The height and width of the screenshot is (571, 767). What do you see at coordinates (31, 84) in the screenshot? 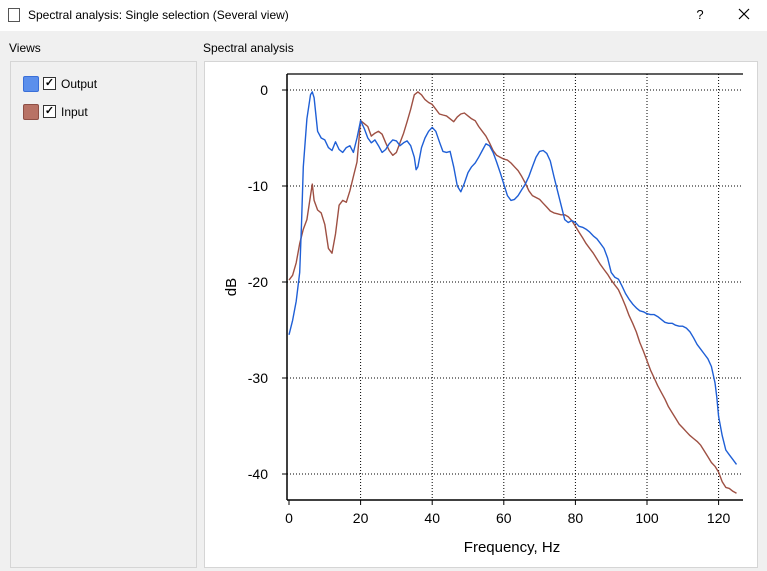
I see `output-color-swatch` at bounding box center [31, 84].